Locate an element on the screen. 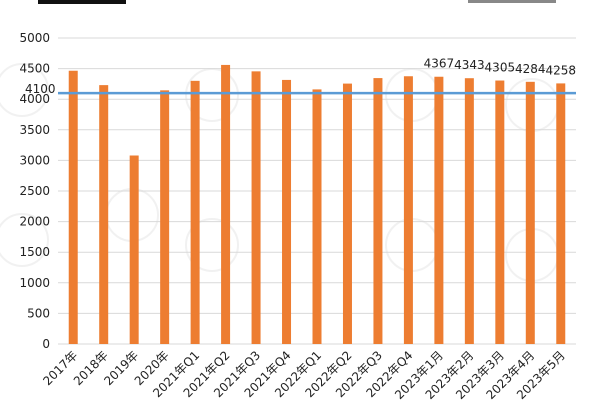 Image resolution: width=600 pixels, height=400 pixels. y-tick-label: 3000 is located at coordinates (34, 160).